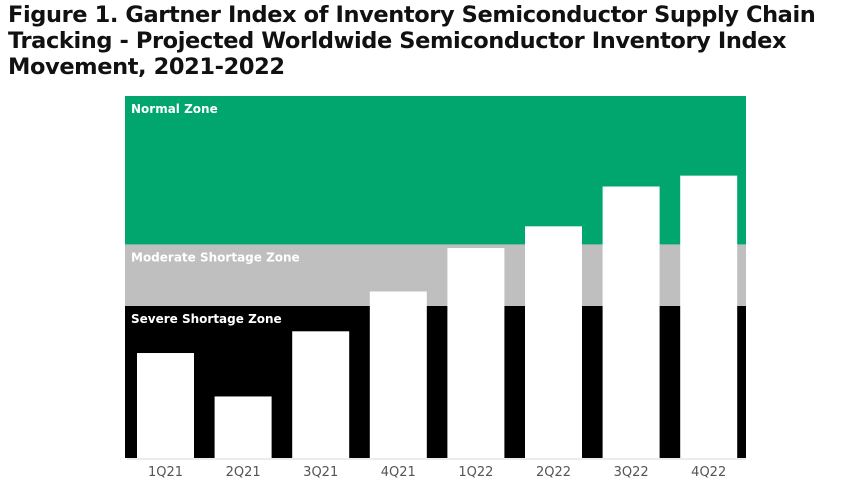  Describe the element at coordinates (243, 472) in the screenshot. I see `x-tick-label: 2Q21` at that location.